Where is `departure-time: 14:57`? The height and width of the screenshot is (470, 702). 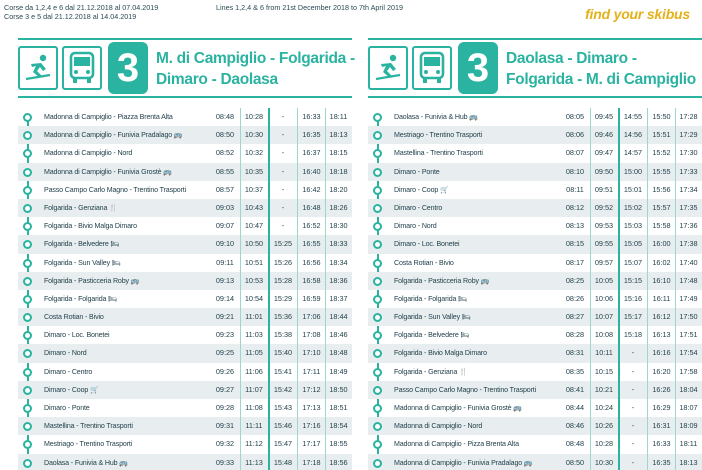 departure-time: 14:57 is located at coordinates (633, 153).